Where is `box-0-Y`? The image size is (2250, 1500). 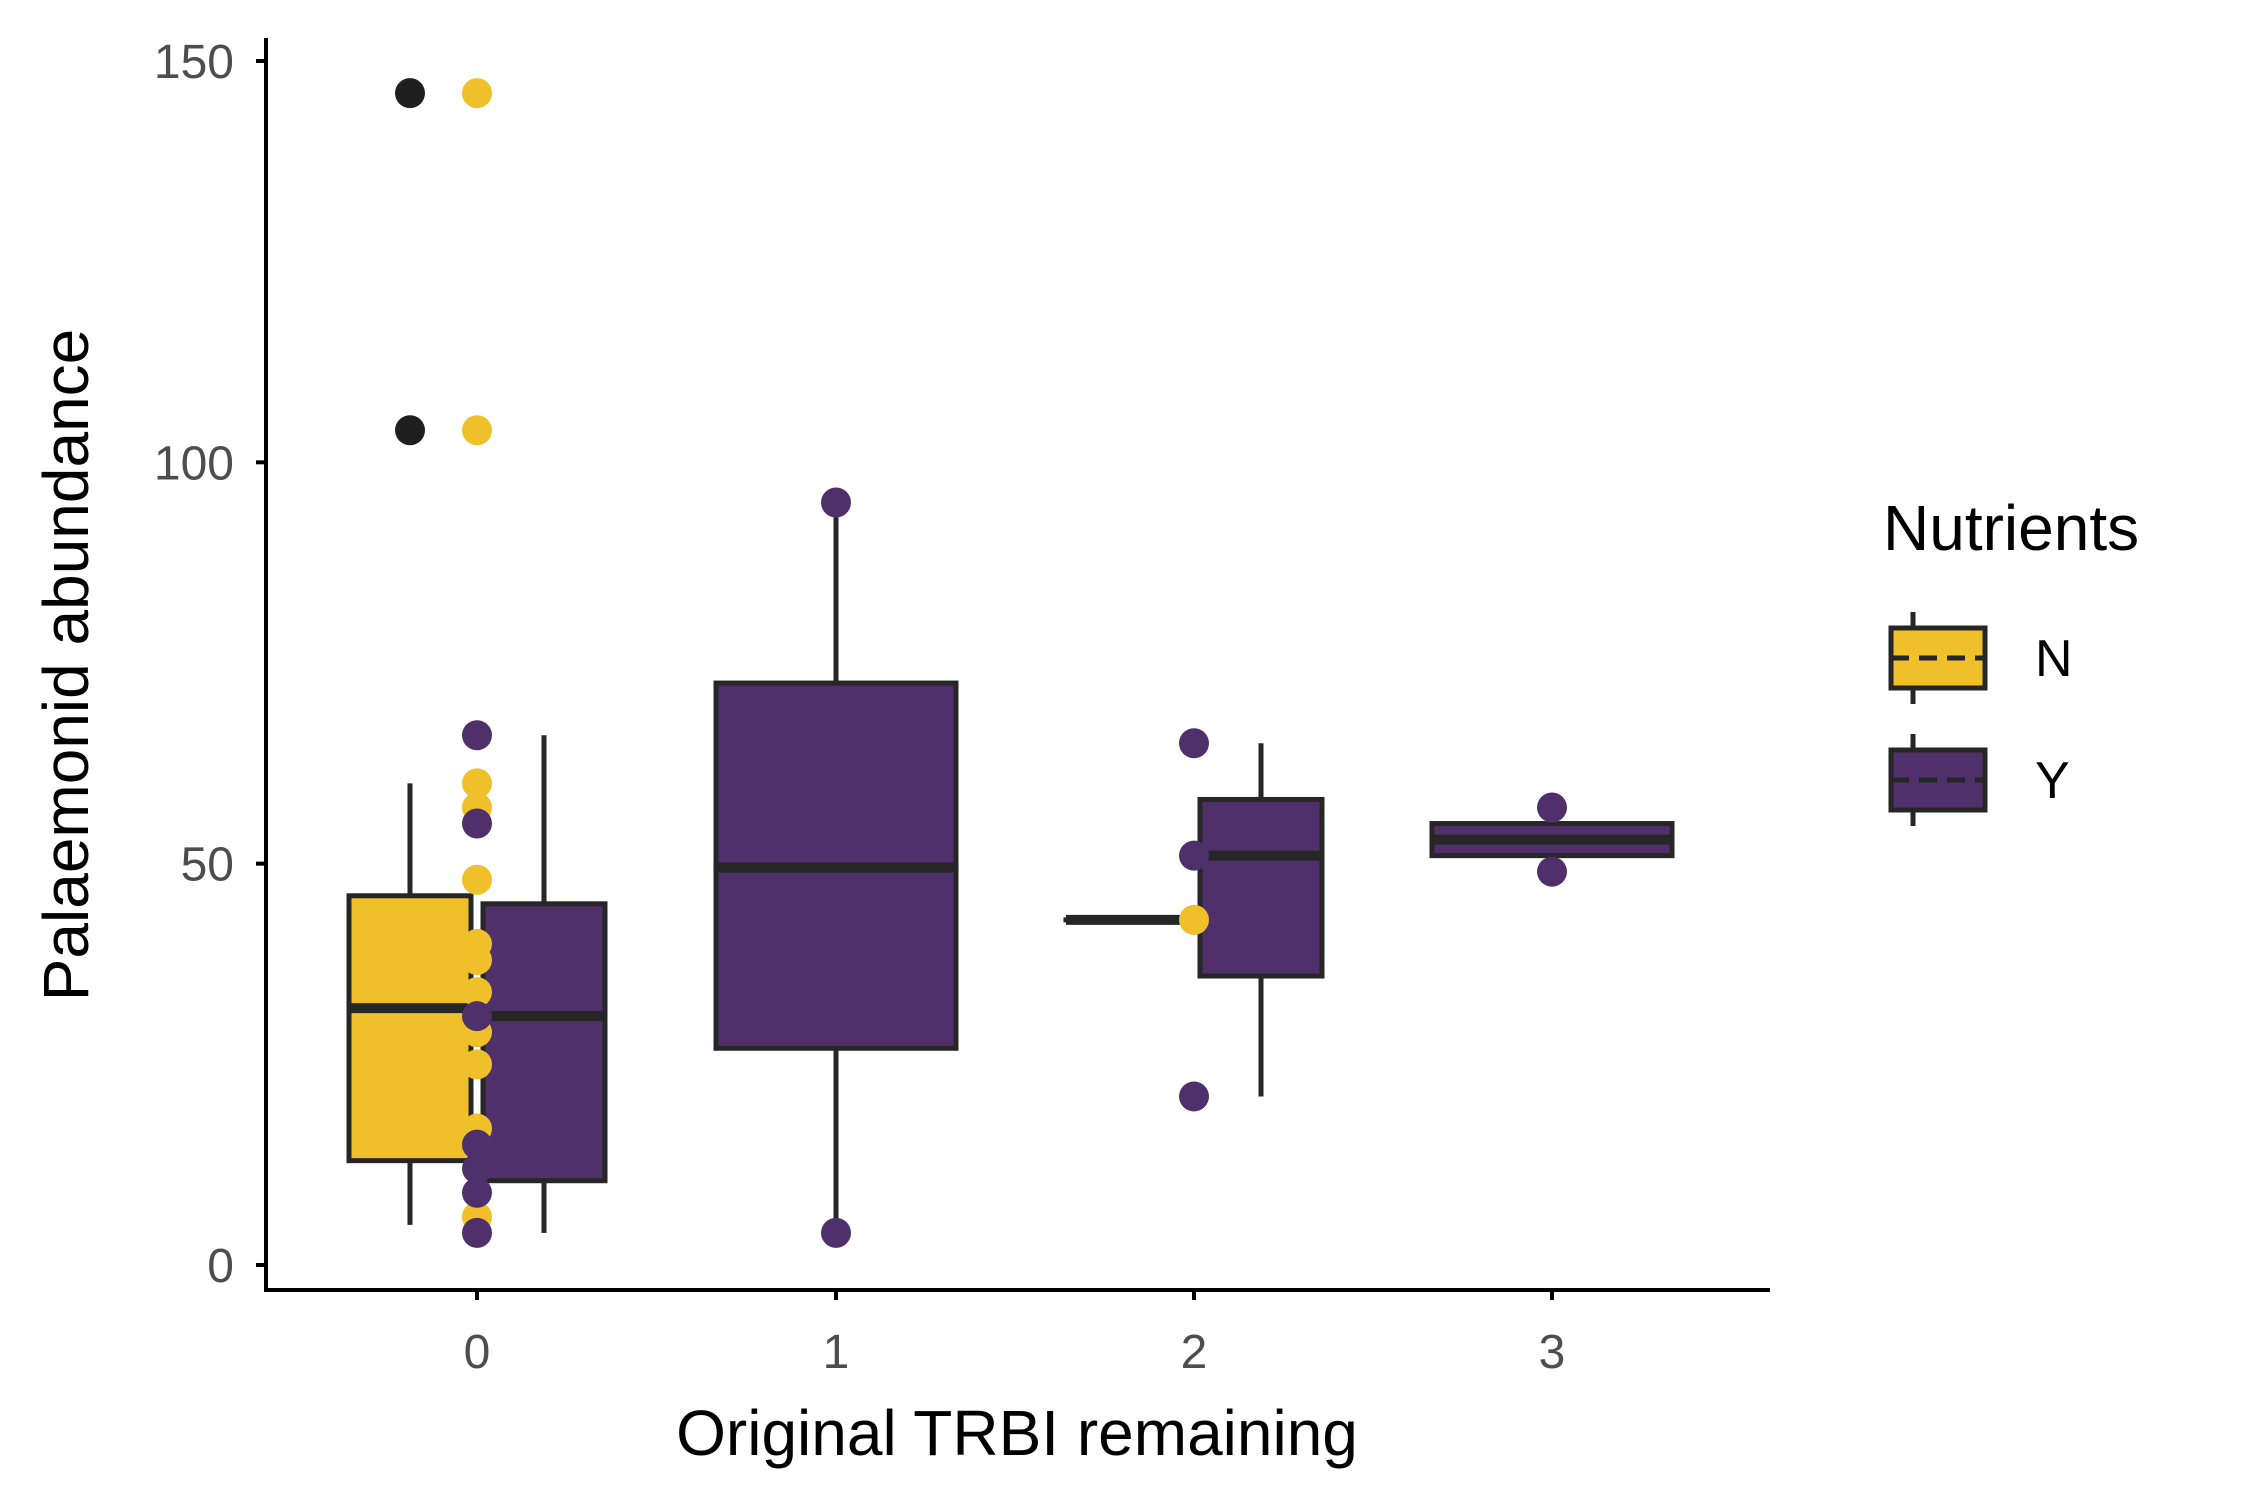 box-0-Y is located at coordinates (544, 984).